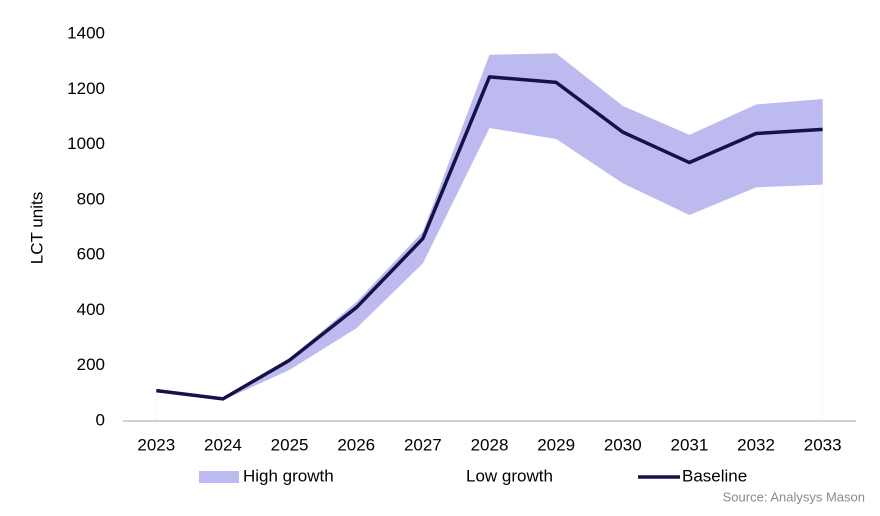 This screenshot has width=880, height=516. Describe the element at coordinates (556, 444) in the screenshot. I see `x-tick-label: 2029` at that location.